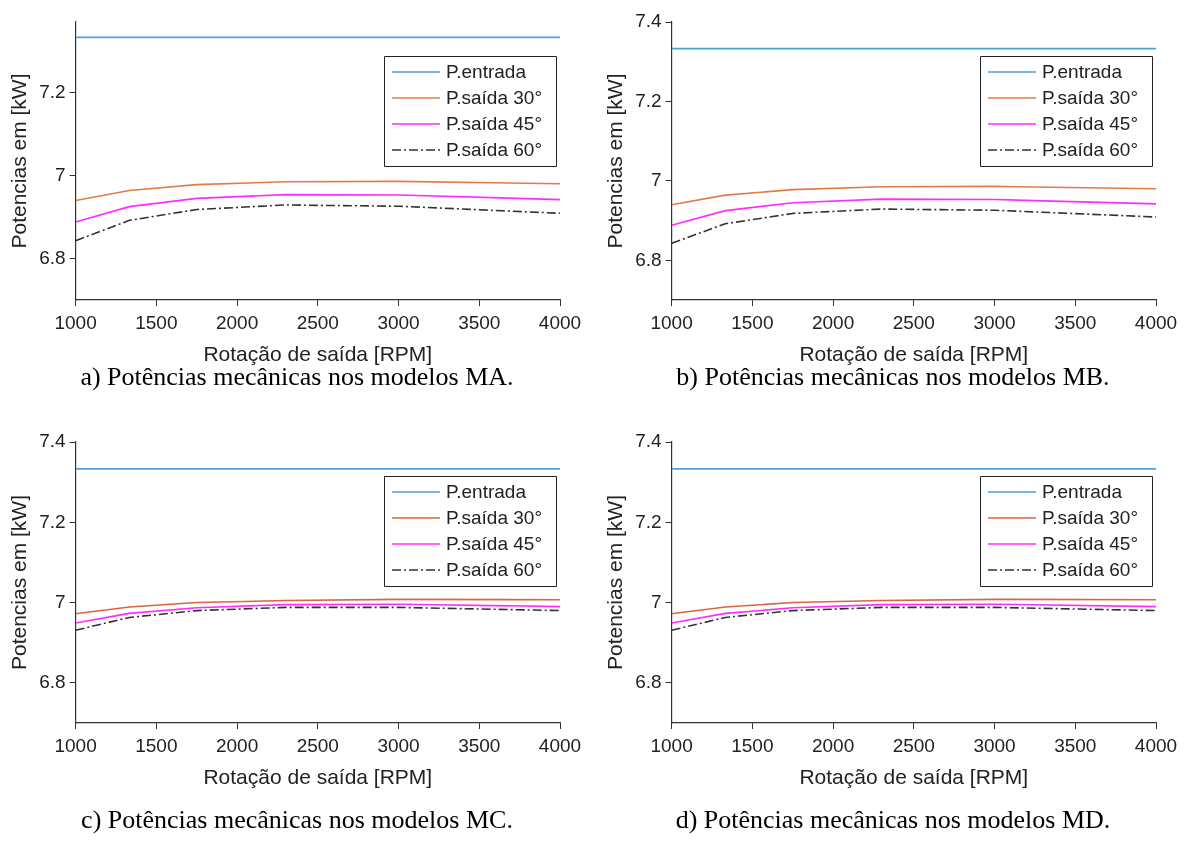 This screenshot has width=1189, height=846. Describe the element at coordinates (893, 820) in the screenshot. I see `text: d) Potências mecânicas nos modelos MD.` at that location.